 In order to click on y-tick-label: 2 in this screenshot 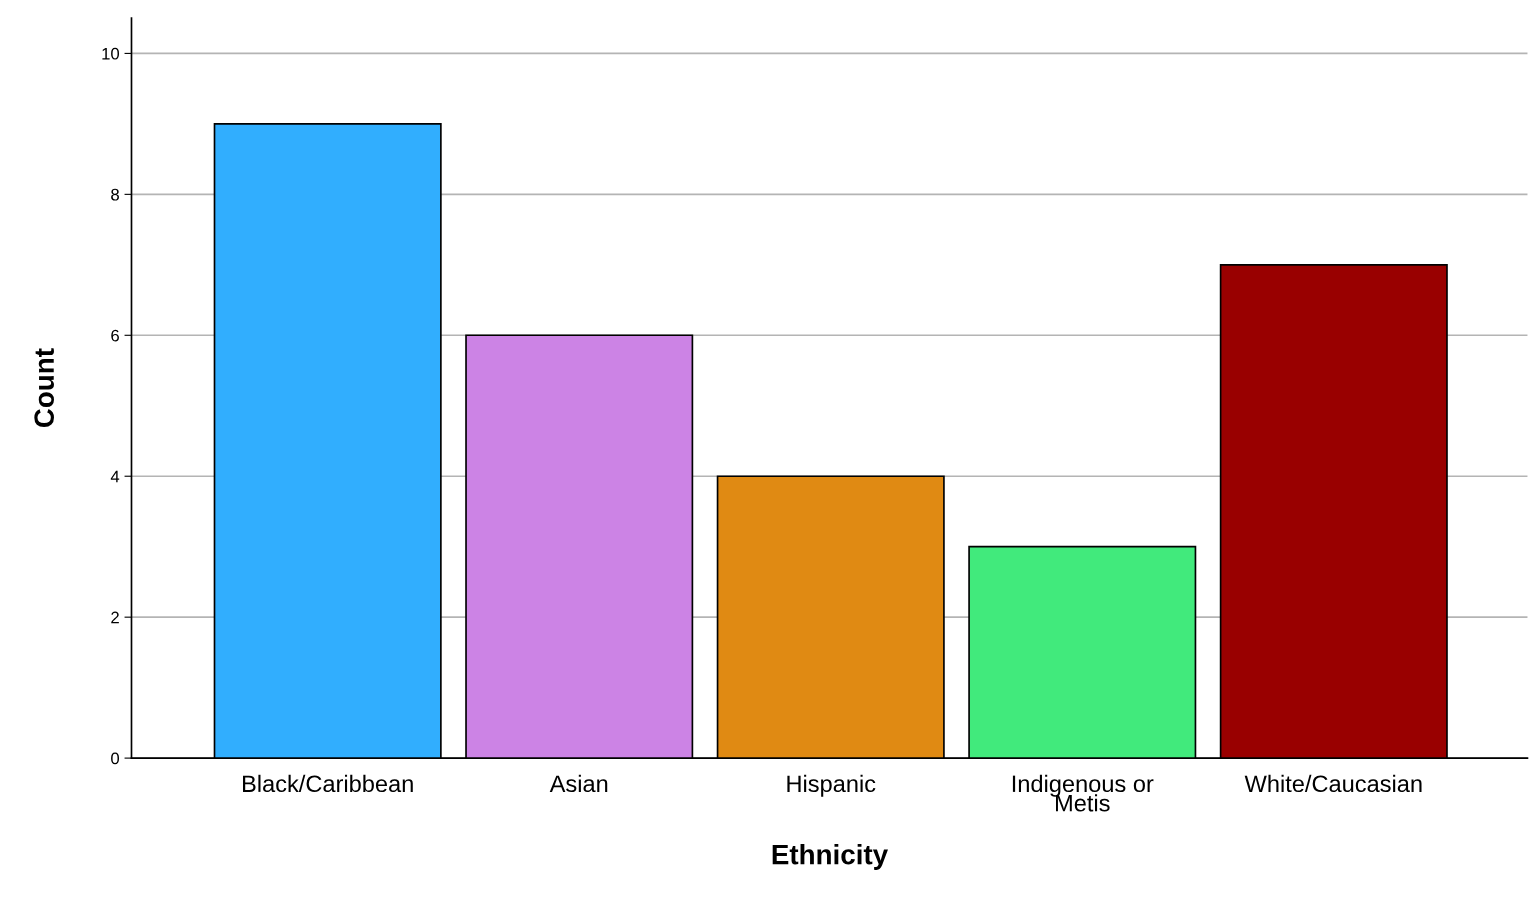, I will do `click(115, 617)`.